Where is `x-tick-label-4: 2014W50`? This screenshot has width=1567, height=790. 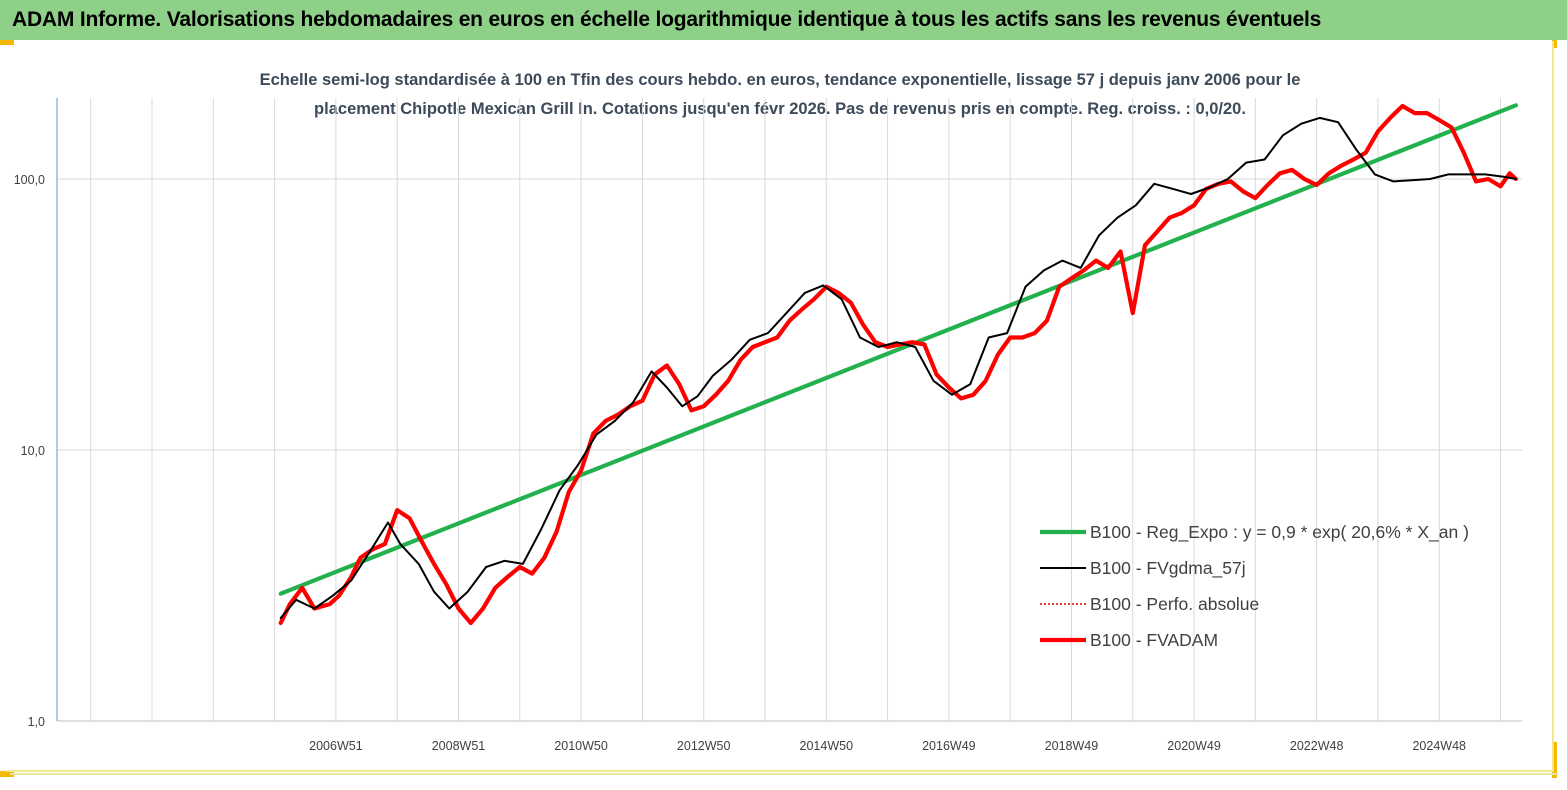
x-tick-label-4: 2014W50 is located at coordinates (827, 746).